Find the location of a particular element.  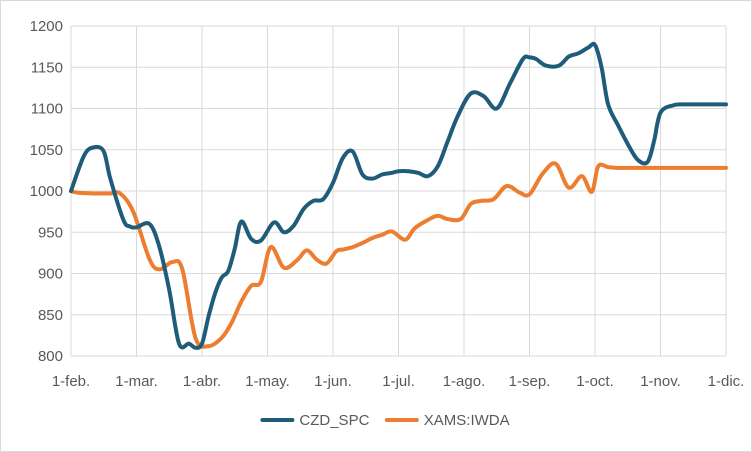

legend: CZD_SPC XAMS:IWDA is located at coordinates (385, 420).